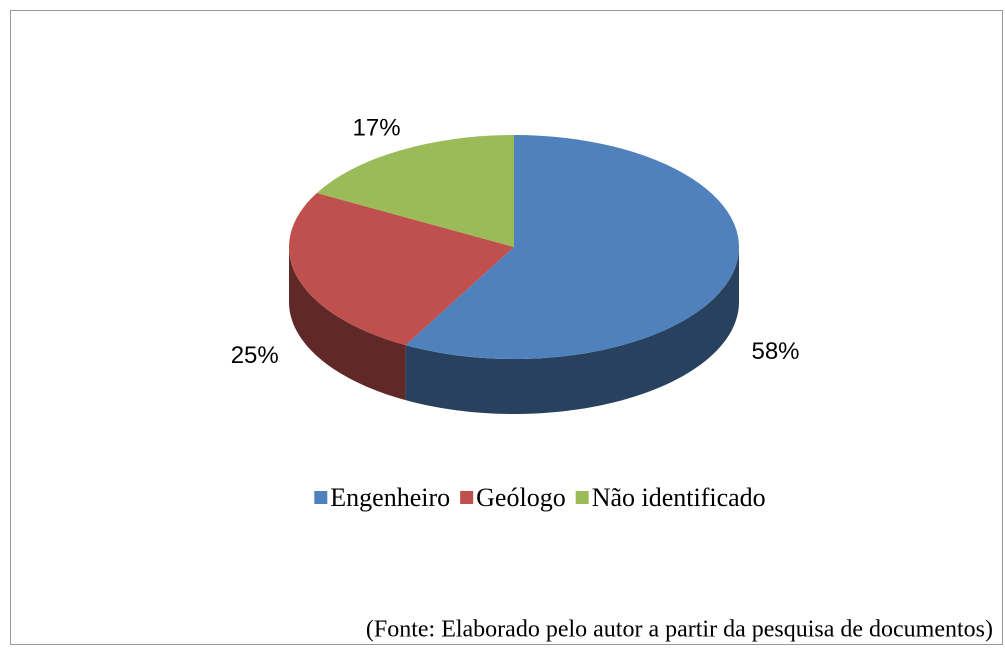  What do you see at coordinates (377, 127) in the screenshot?
I see `data-label: 17%` at bounding box center [377, 127].